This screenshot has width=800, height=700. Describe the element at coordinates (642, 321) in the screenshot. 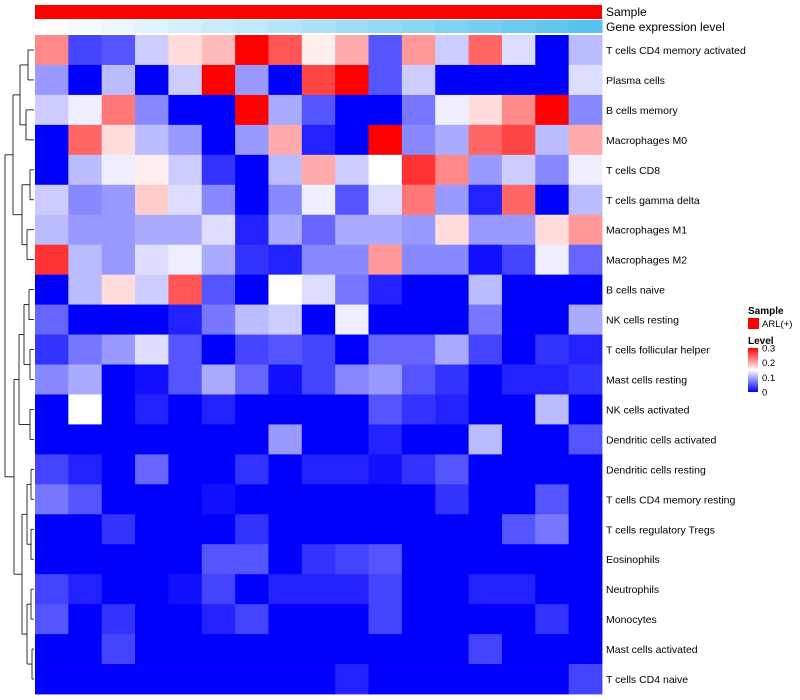

I see `row-label: NK cells resting` at that location.